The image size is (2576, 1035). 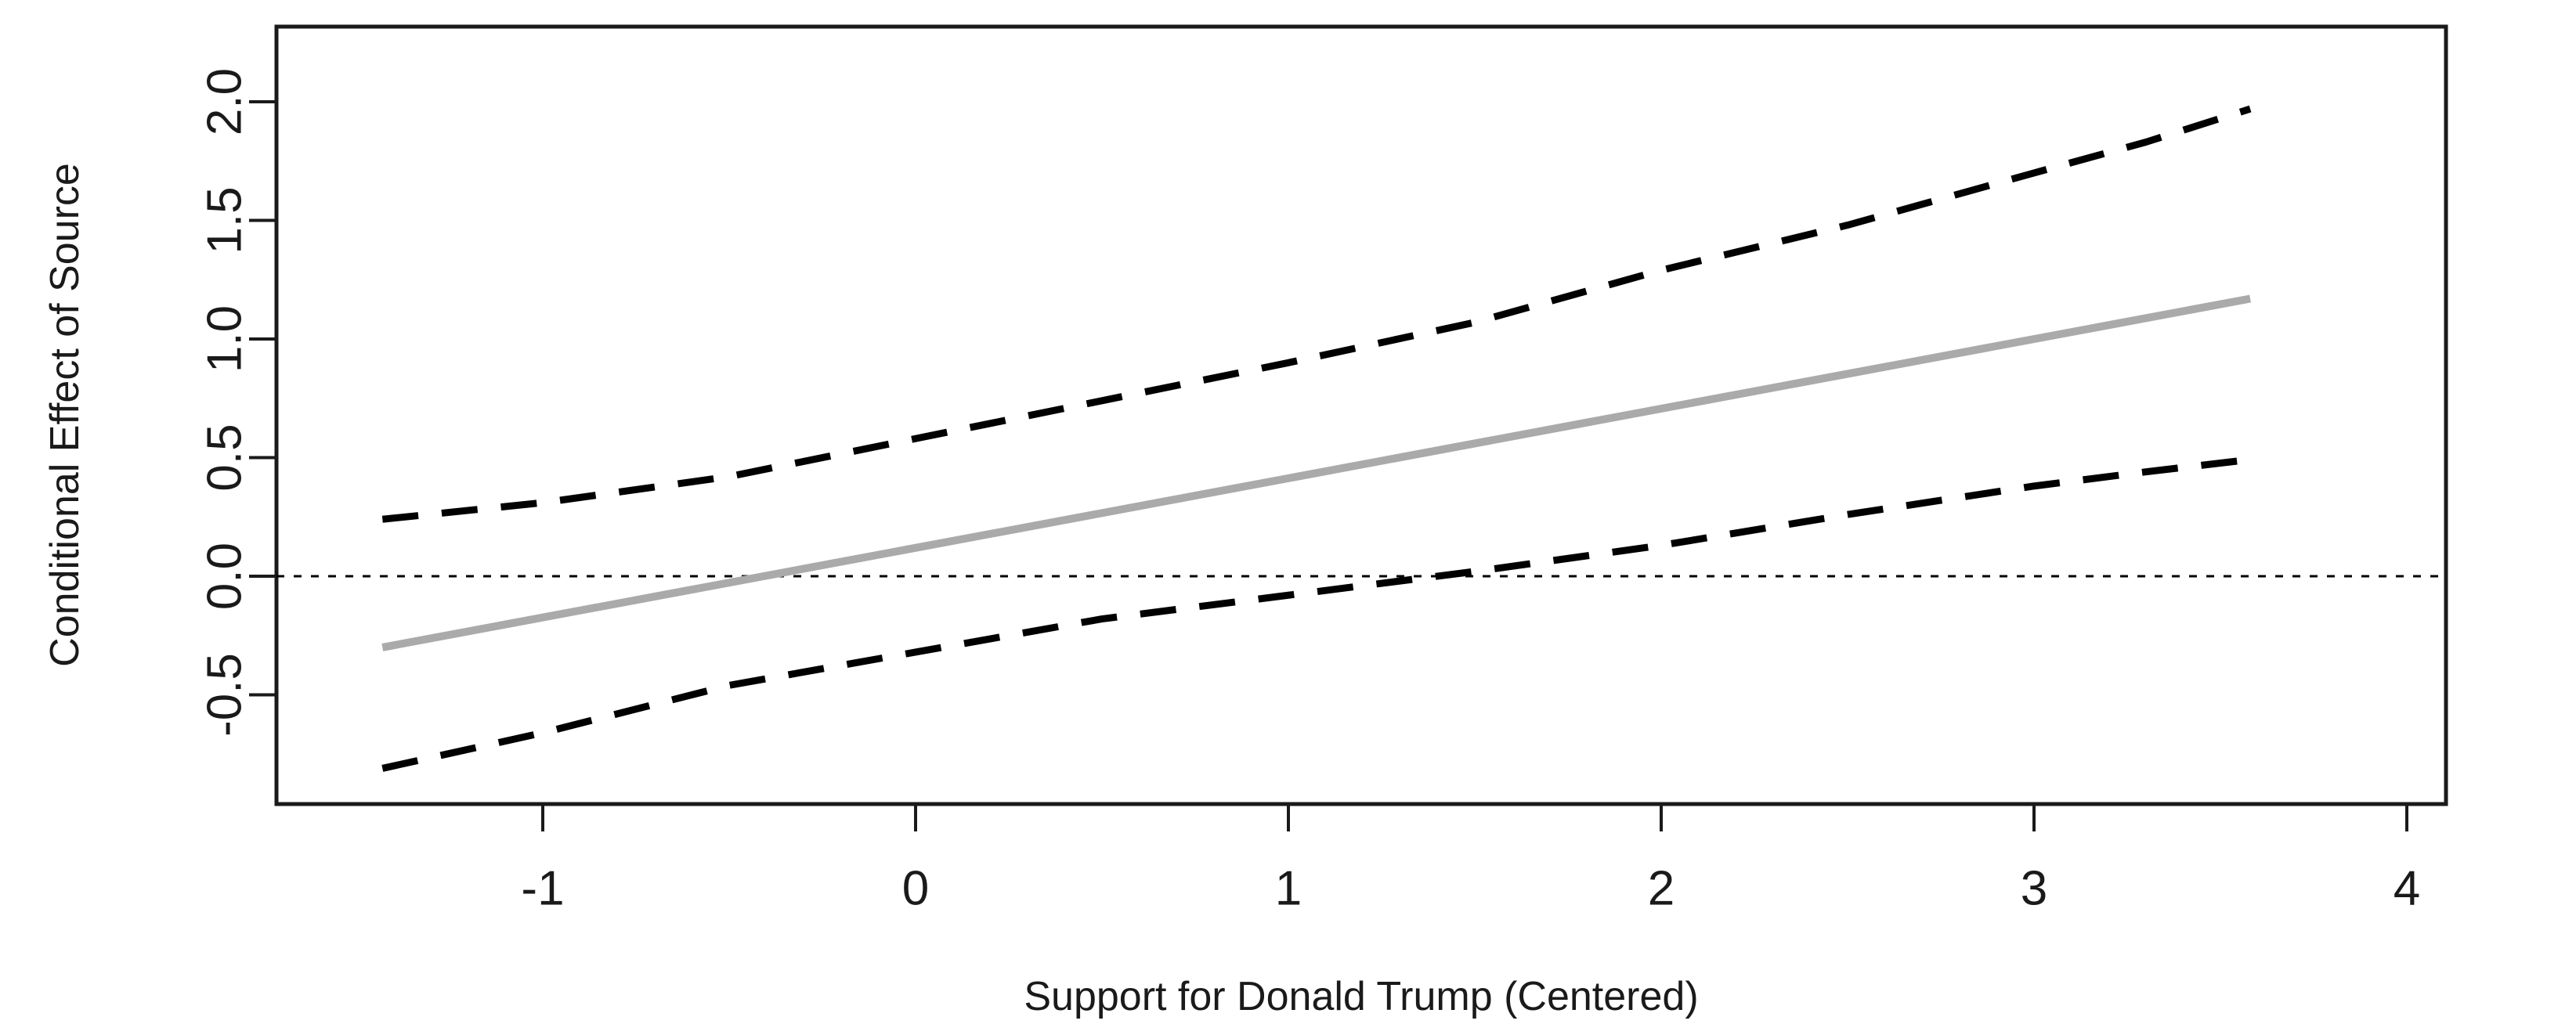 I want to click on x-tick-label: -1, so click(x=542, y=889).